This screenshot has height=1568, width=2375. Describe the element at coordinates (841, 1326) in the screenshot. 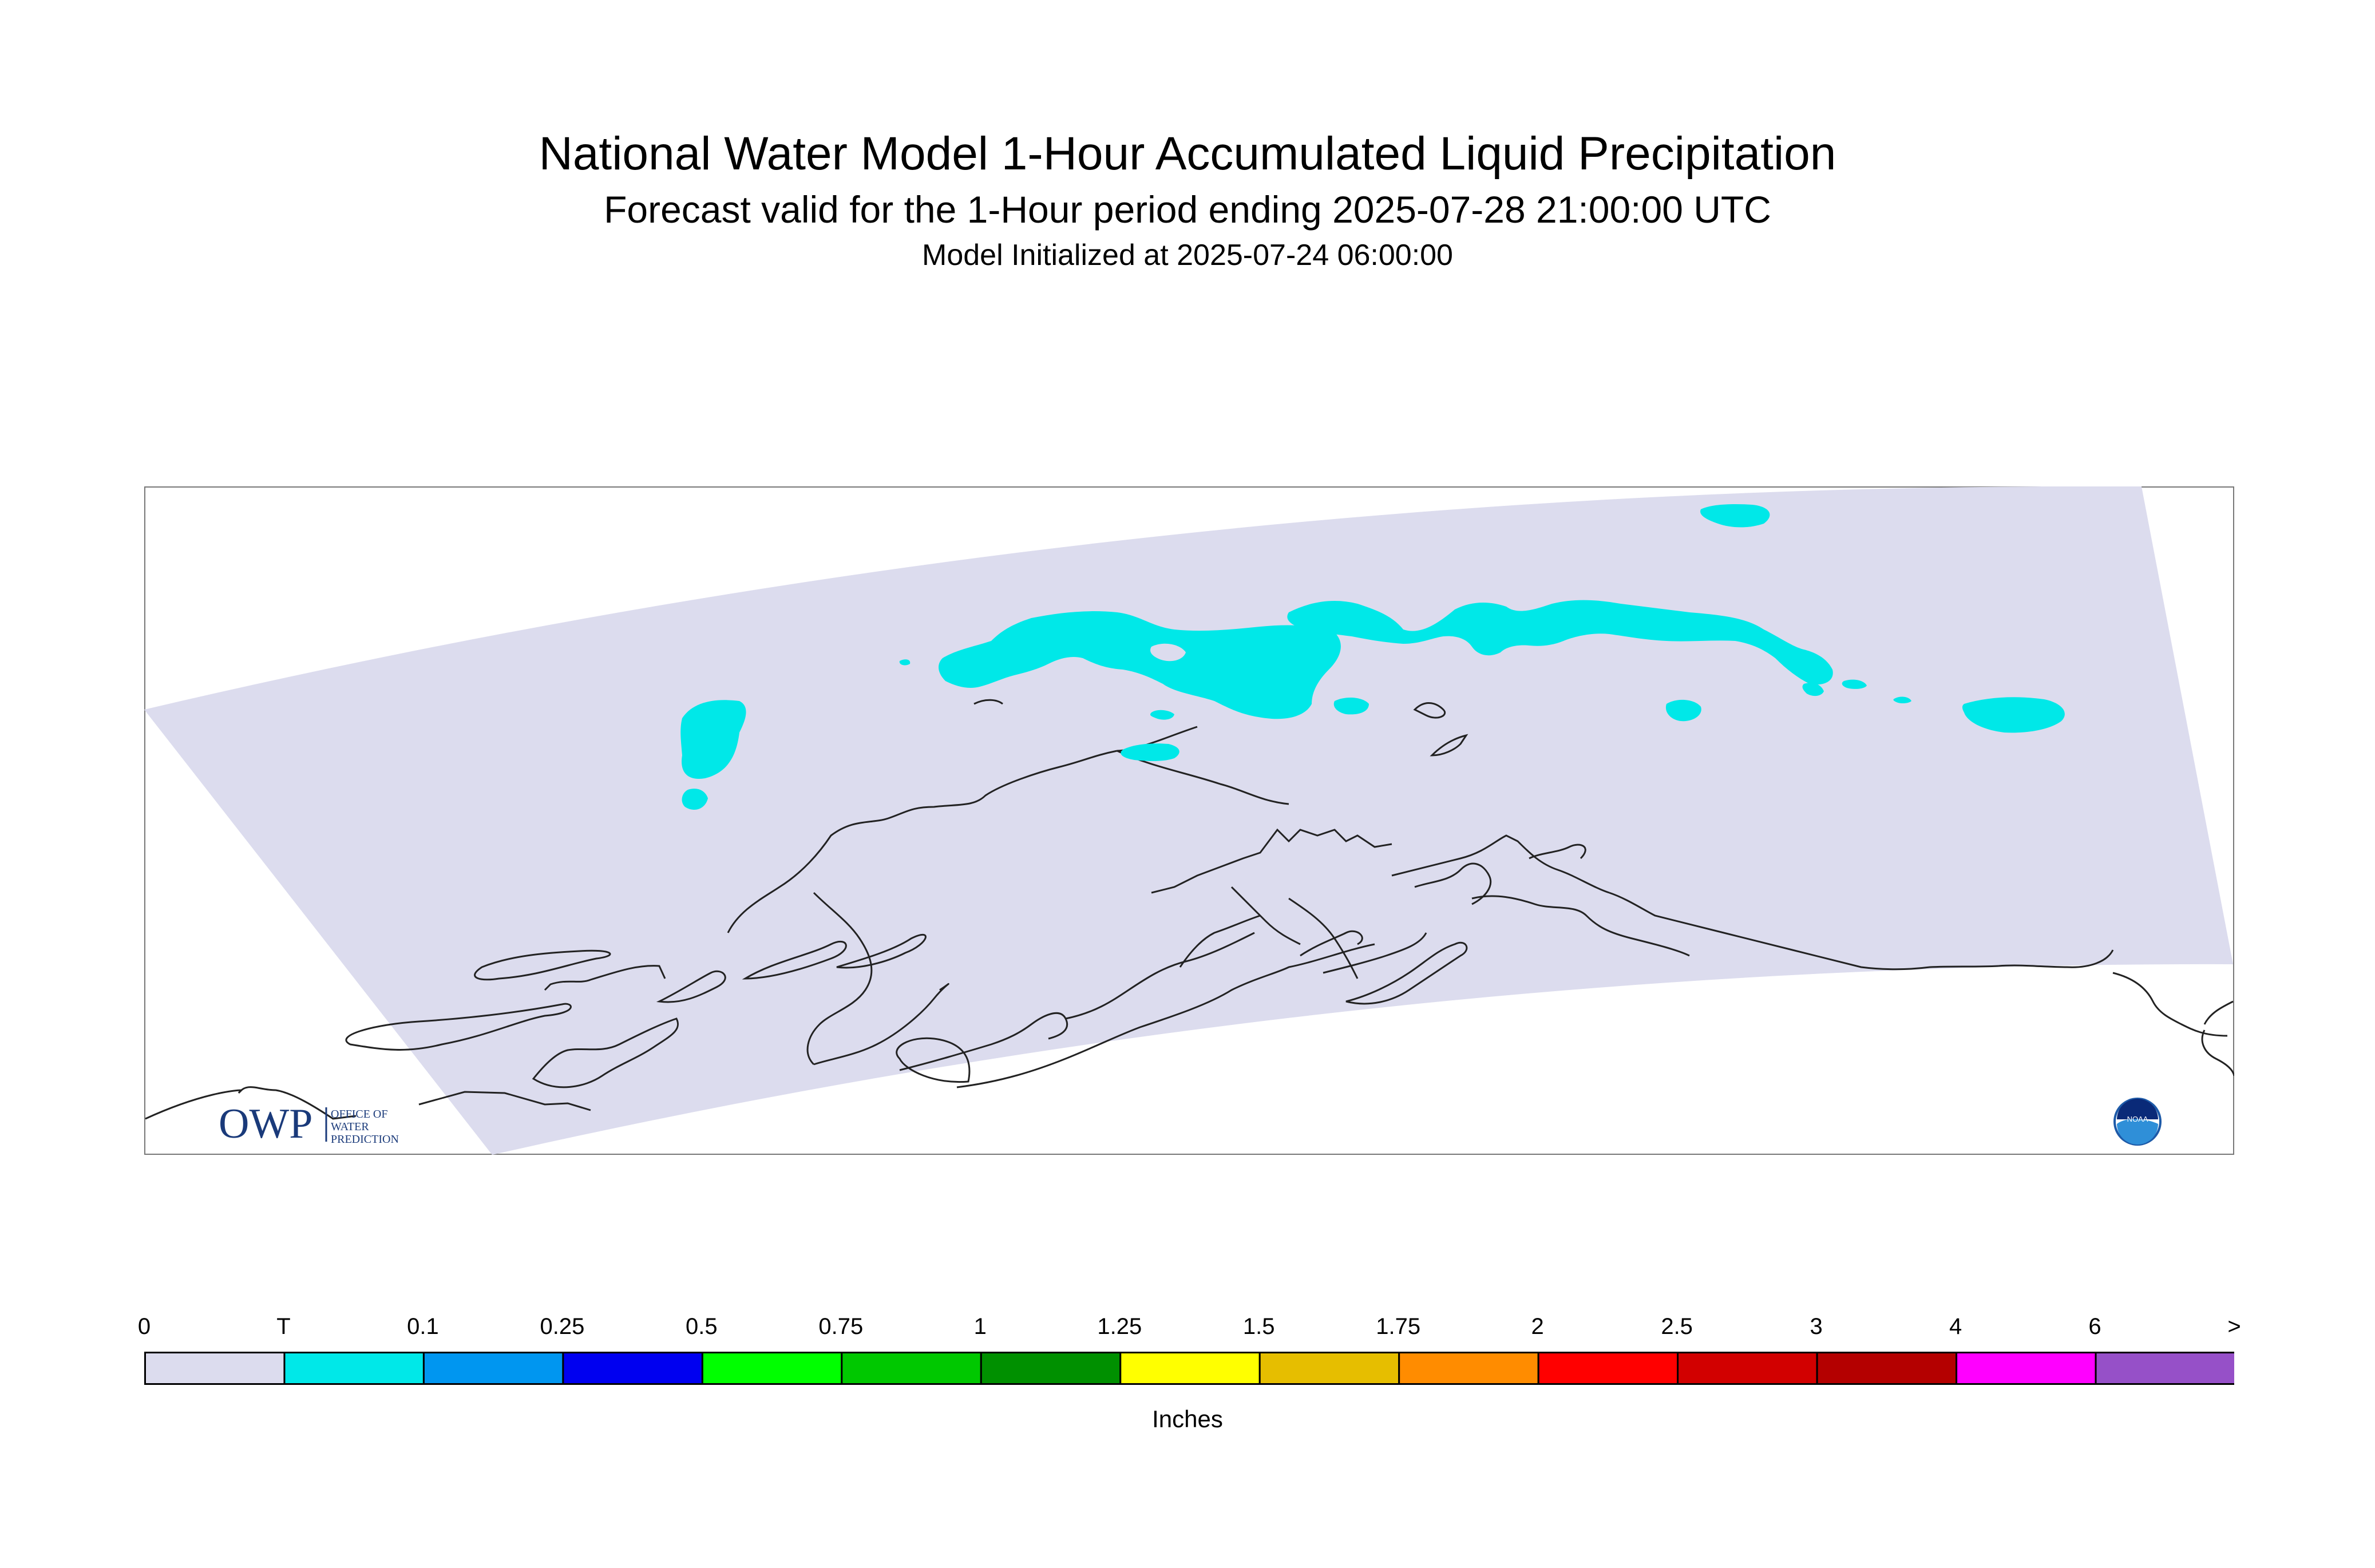

I see `colorbar-label: 0.75` at that location.